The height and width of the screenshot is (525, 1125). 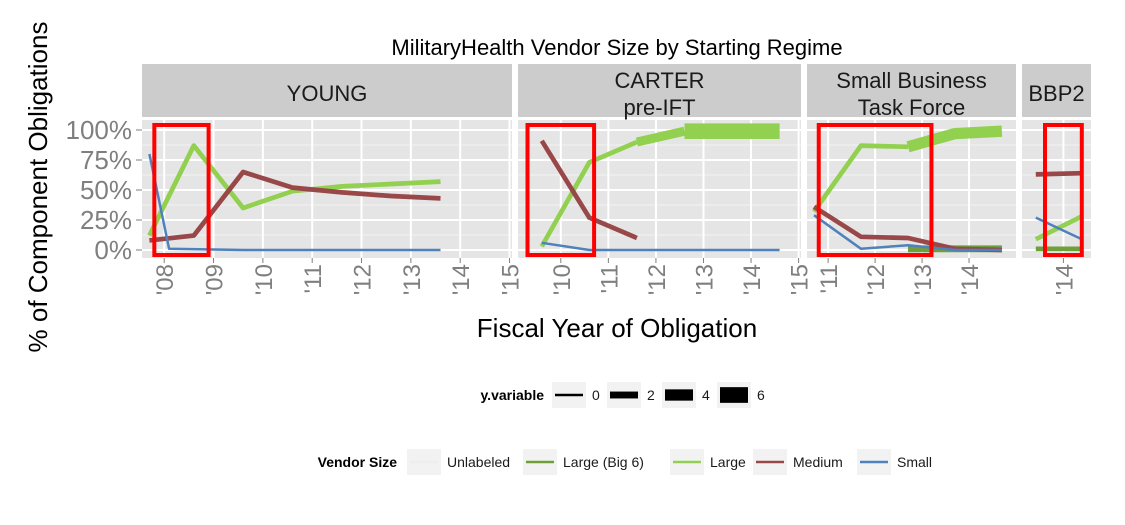 I want to click on color-legend-label: Medium, so click(x=818, y=462).